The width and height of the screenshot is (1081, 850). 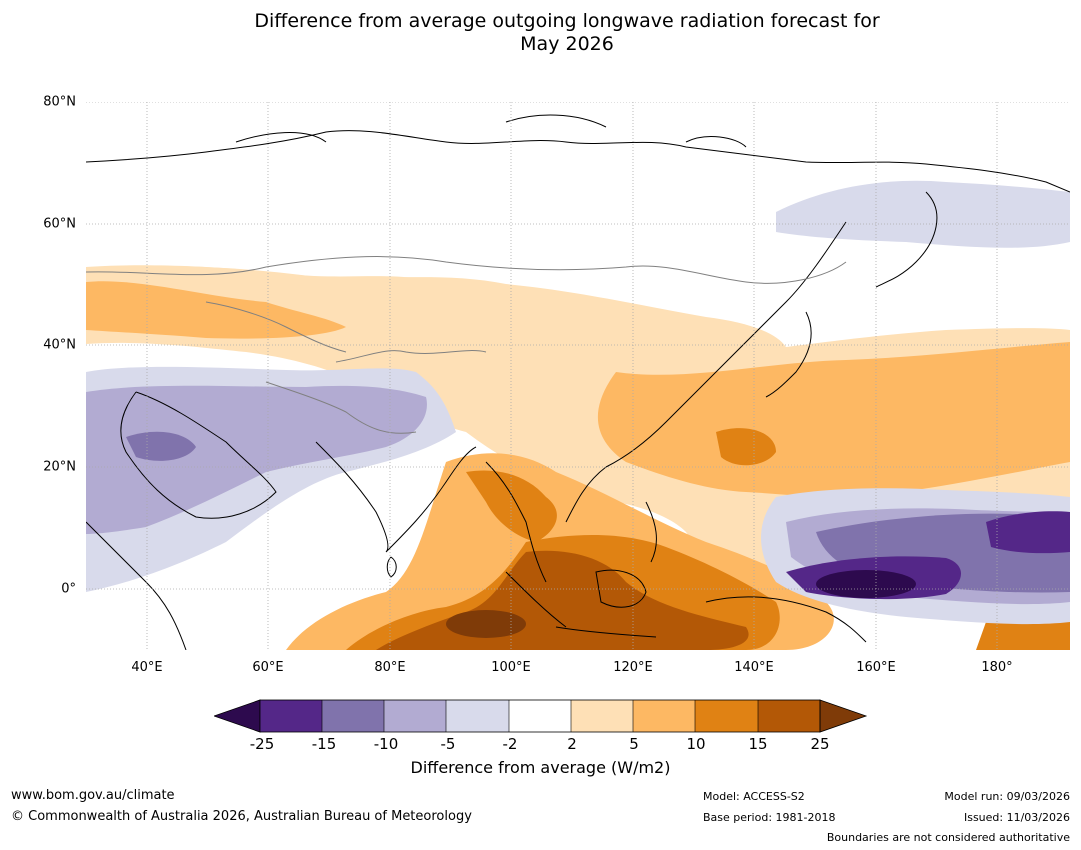 I want to click on coast-borneo, so click(x=621, y=588).